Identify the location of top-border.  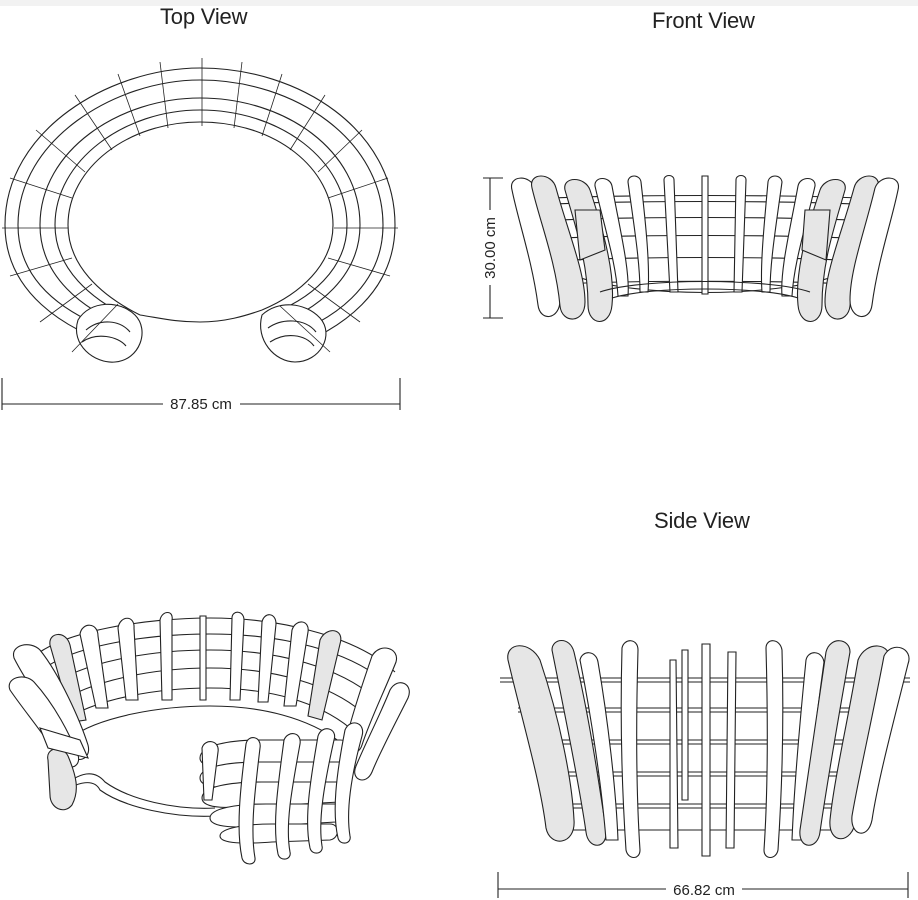
(459, 3).